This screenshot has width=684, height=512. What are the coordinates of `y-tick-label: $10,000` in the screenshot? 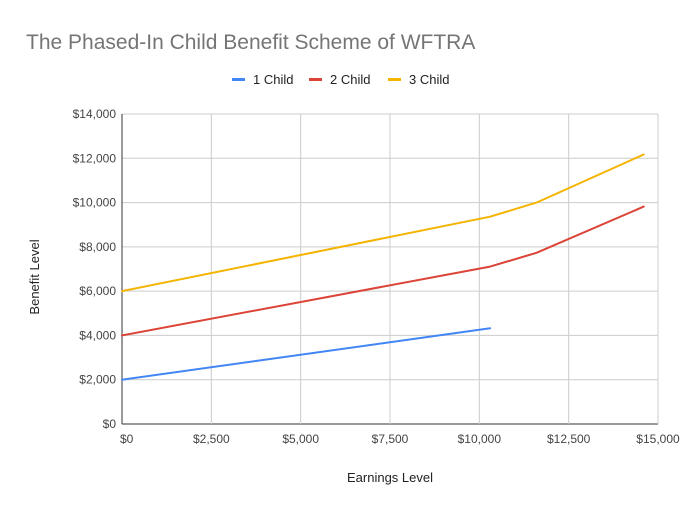 It's located at (95, 203).